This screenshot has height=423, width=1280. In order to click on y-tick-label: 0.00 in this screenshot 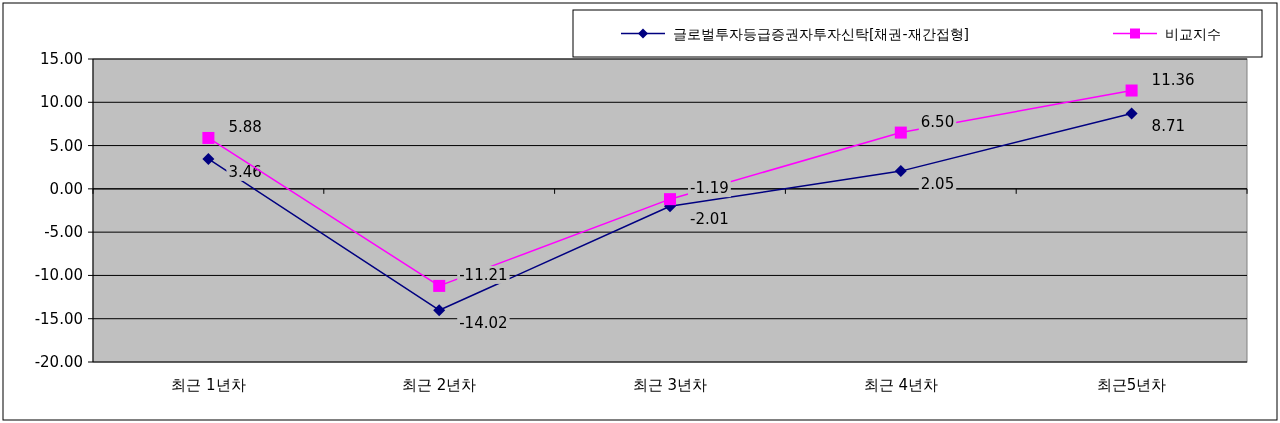, I will do `click(66, 188)`.